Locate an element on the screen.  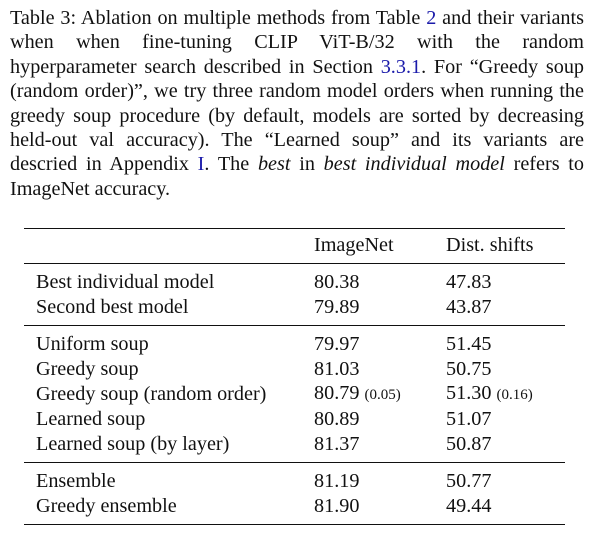
cell-imagenet: 81.90 is located at coordinates (380, 509).